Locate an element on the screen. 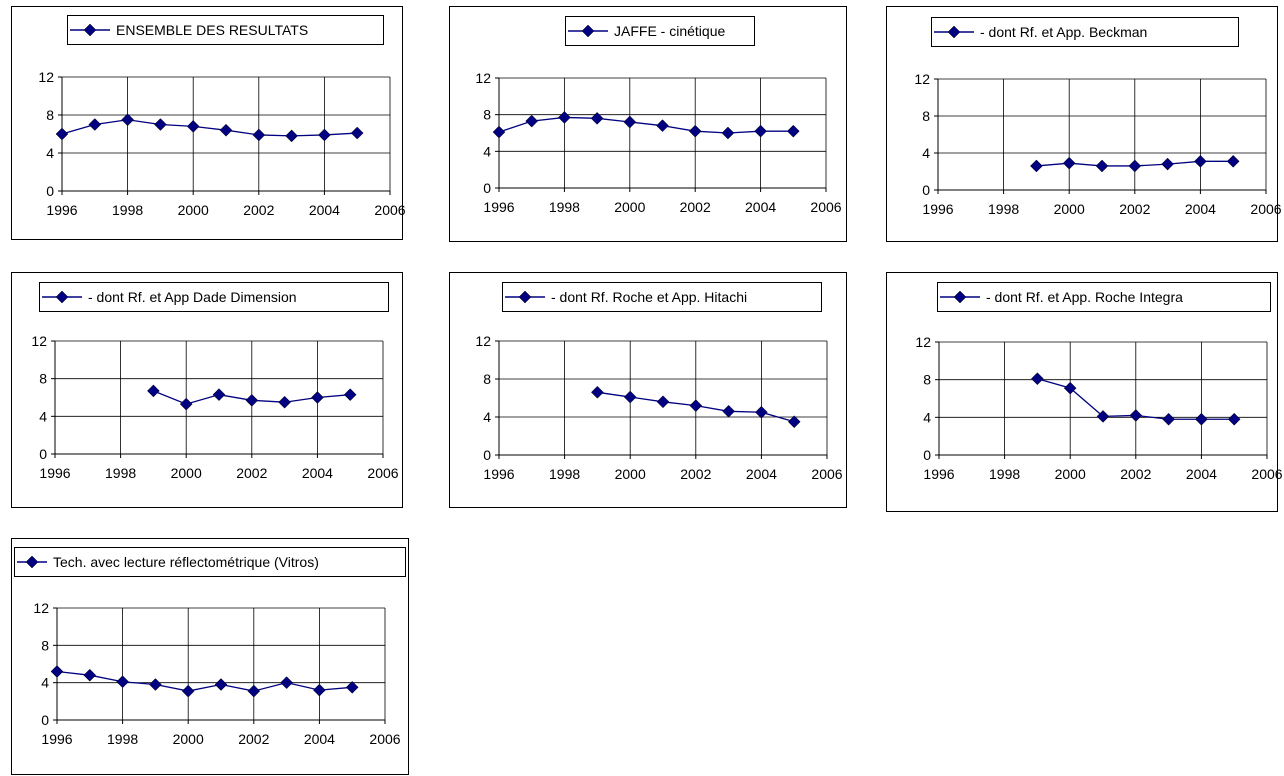 The width and height of the screenshot is (1284, 776). chart-legend: - dont Rf. et App. Beckman is located at coordinates (1085, 32).